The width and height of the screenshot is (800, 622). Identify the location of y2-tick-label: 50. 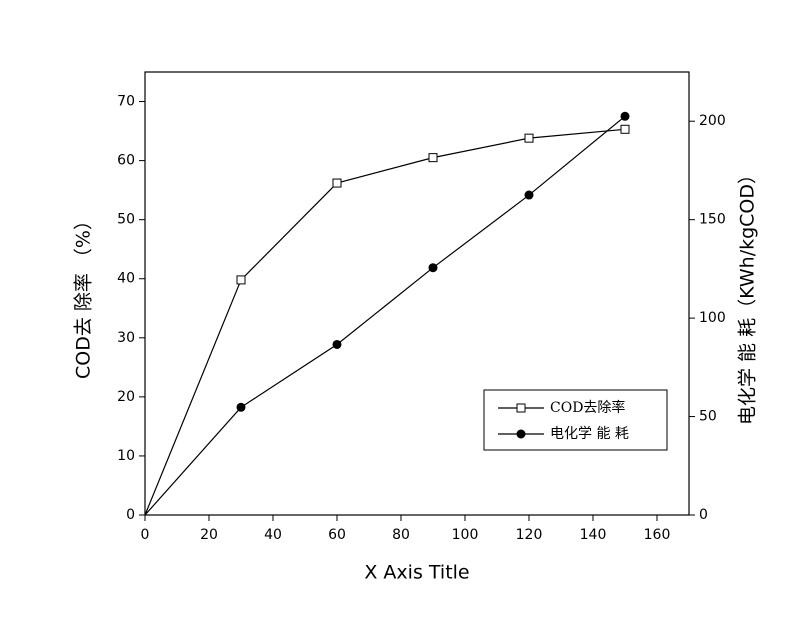
(708, 417).